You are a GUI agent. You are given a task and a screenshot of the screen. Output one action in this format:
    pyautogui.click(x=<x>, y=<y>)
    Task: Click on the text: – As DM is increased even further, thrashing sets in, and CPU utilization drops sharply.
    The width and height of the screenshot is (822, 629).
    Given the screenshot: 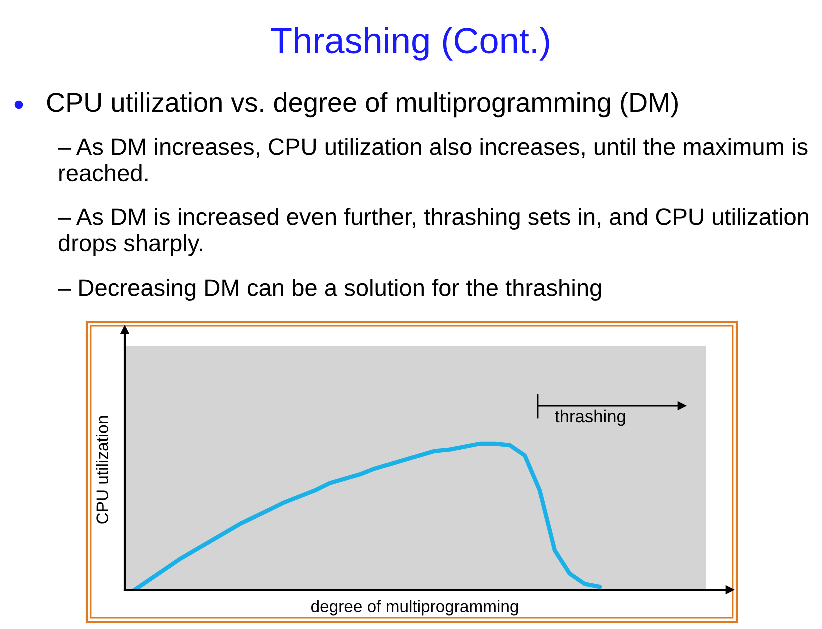 What is the action you would take?
    pyautogui.click(x=433, y=232)
    